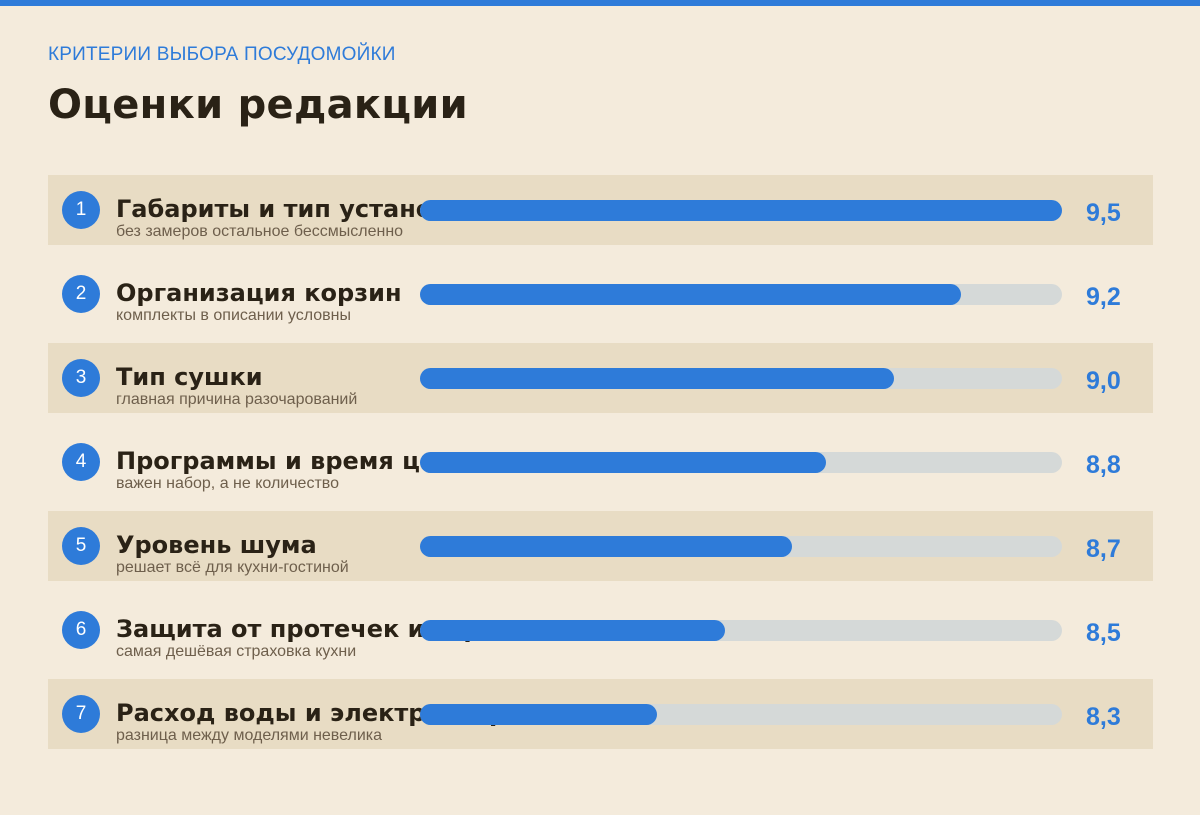 This screenshot has height=815, width=1200. Describe the element at coordinates (236, 651) in the screenshot. I see `criterion-note: самая дешёвая страховка кухни` at that location.